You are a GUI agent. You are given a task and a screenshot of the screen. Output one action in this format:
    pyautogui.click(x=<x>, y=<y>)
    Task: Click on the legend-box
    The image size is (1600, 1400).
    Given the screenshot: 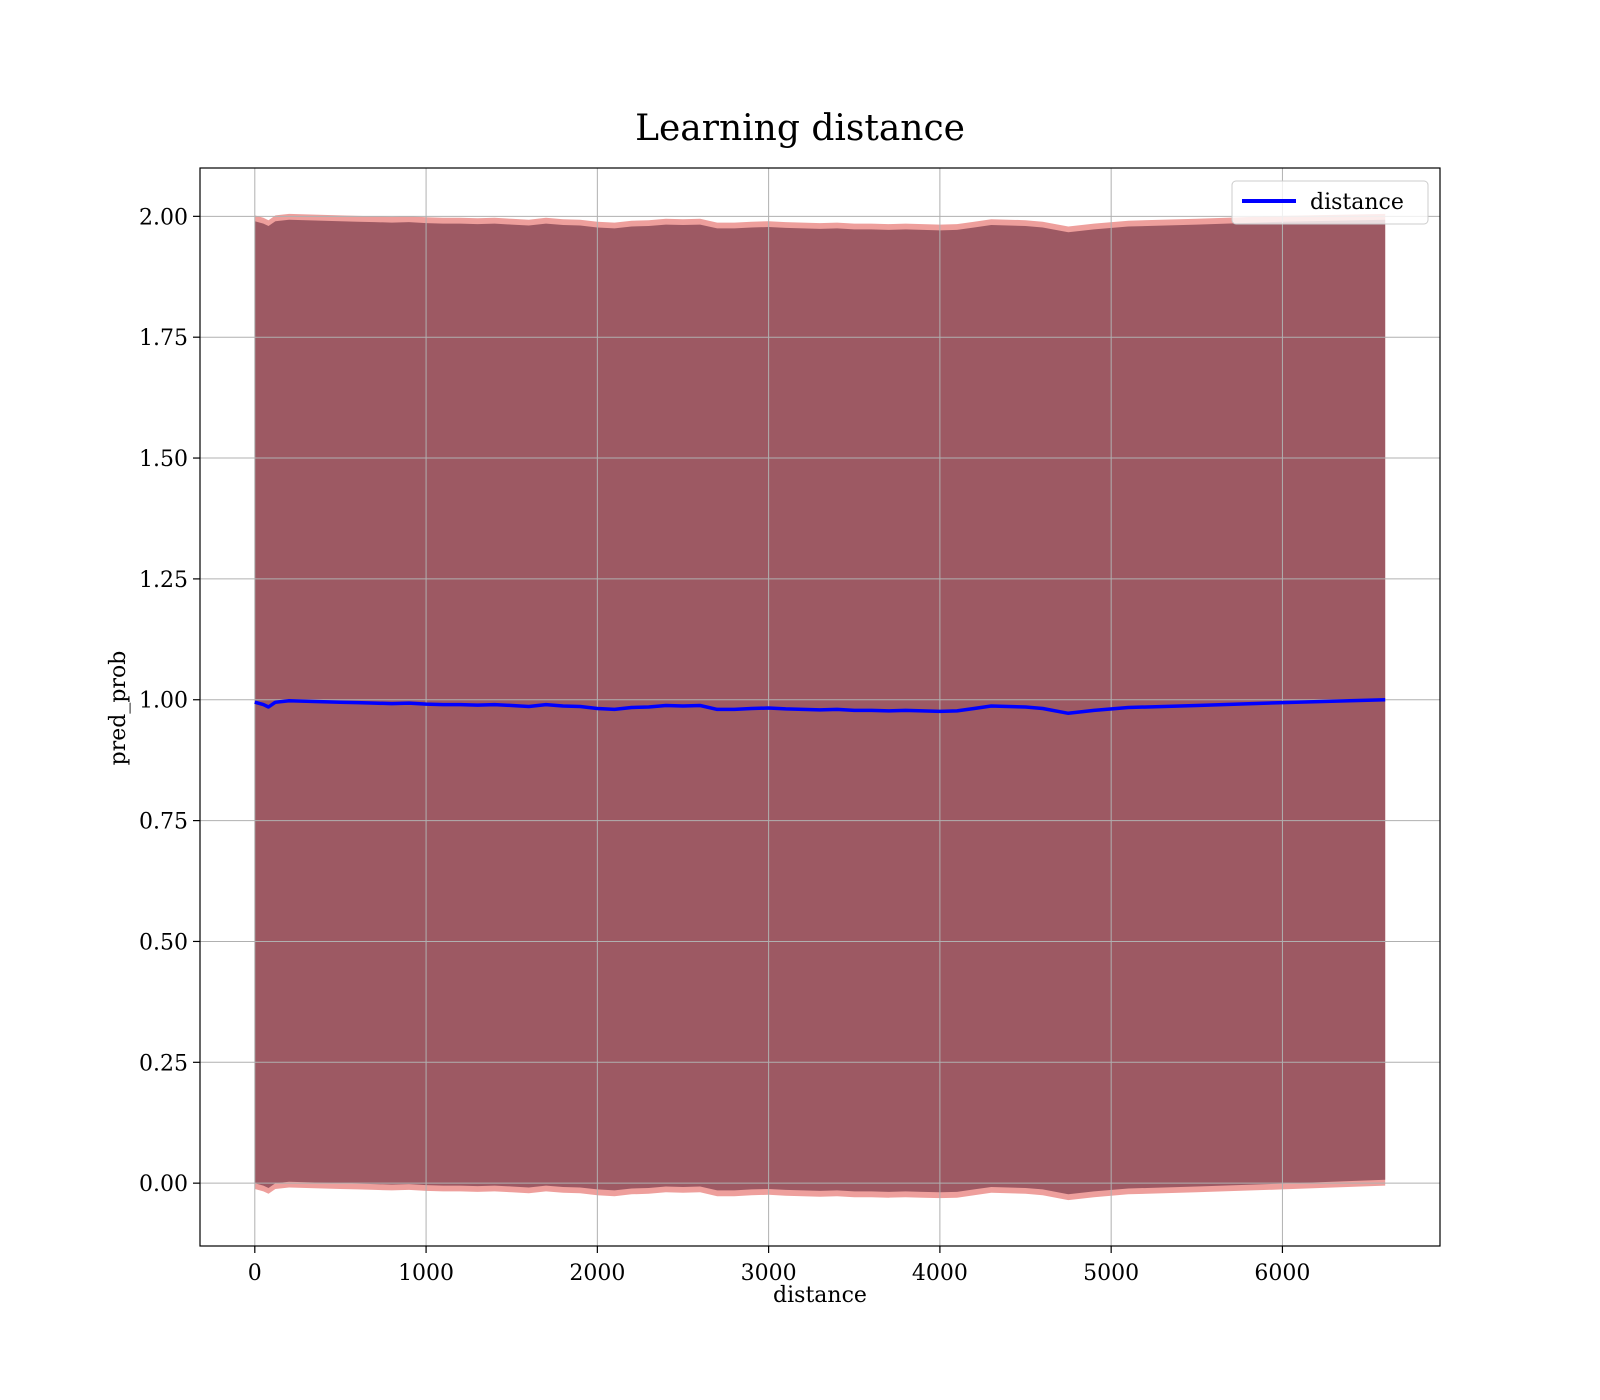 What is the action you would take?
    pyautogui.click(x=1330, y=202)
    